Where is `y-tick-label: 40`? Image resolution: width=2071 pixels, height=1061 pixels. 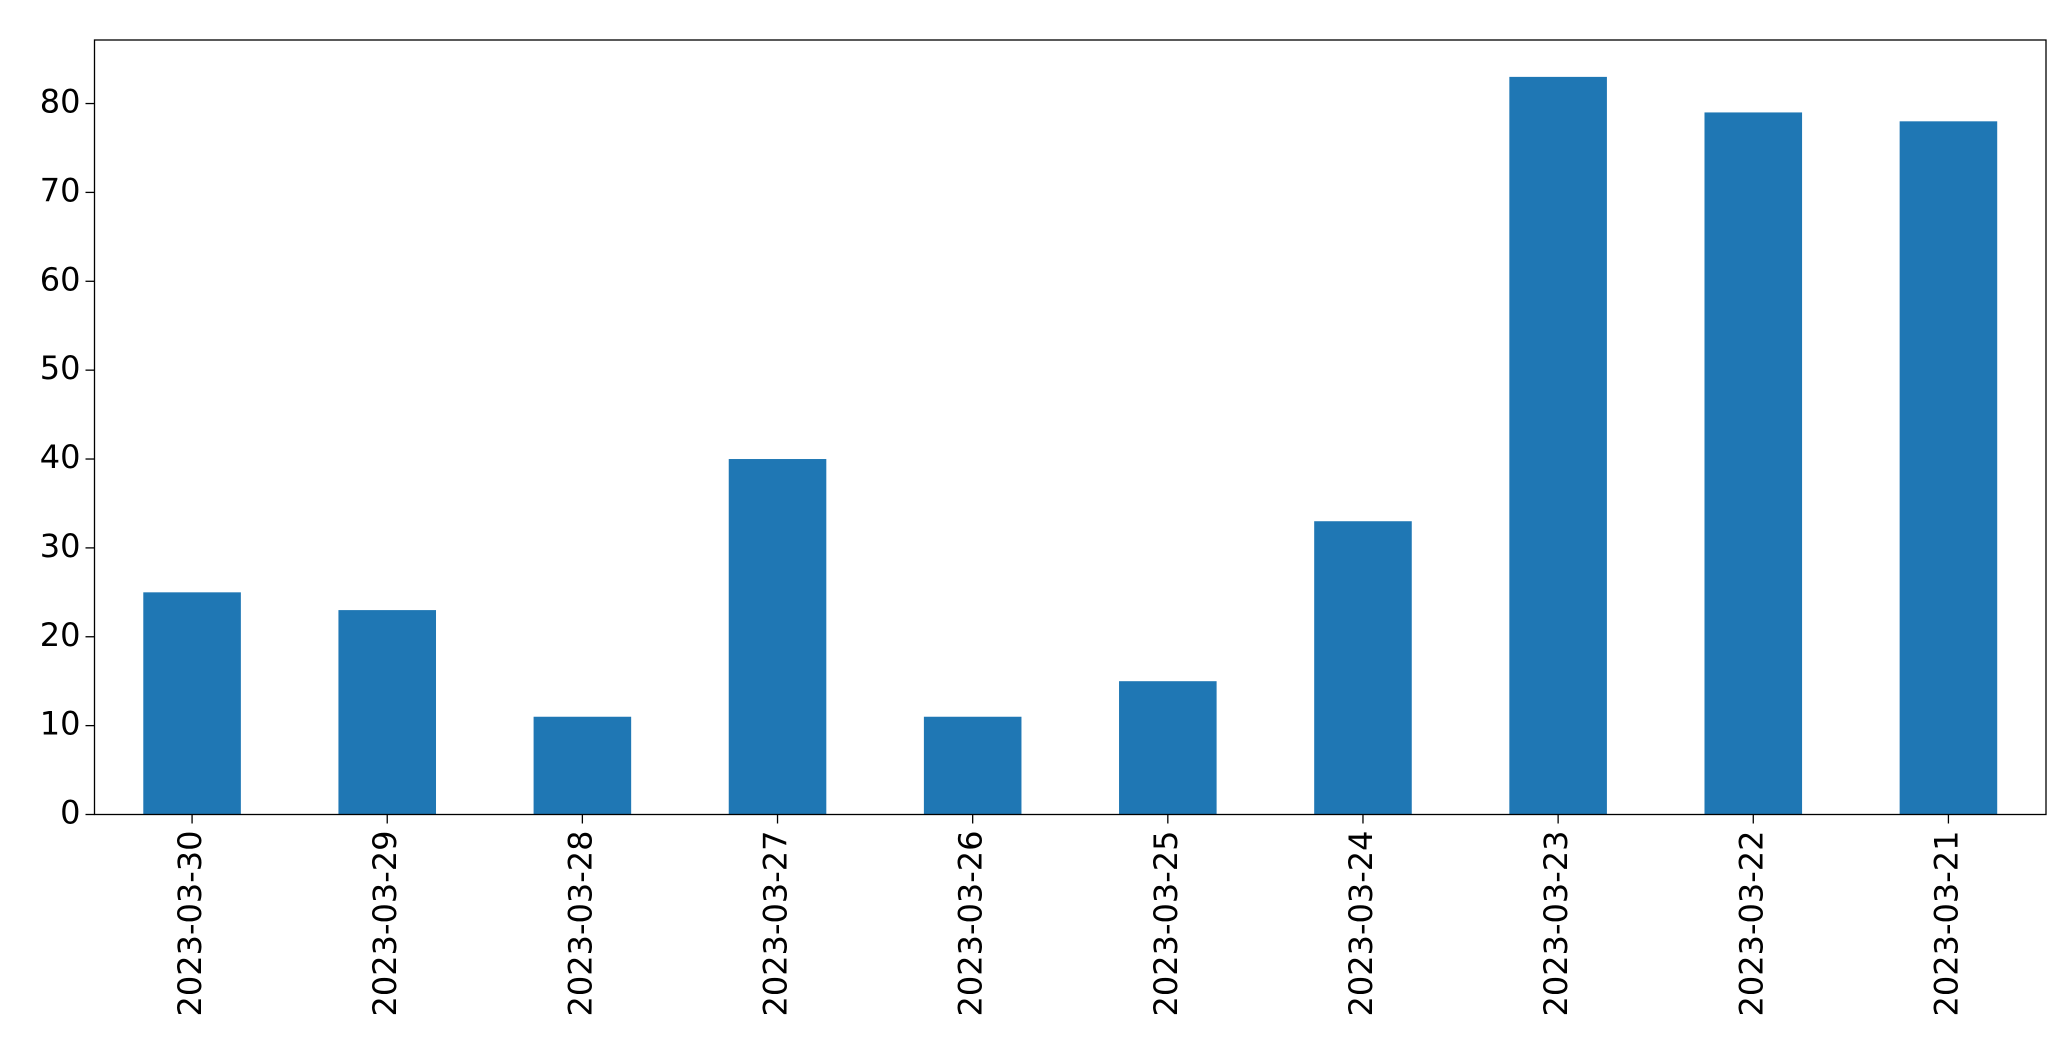 y-tick-label: 40 is located at coordinates (60, 457).